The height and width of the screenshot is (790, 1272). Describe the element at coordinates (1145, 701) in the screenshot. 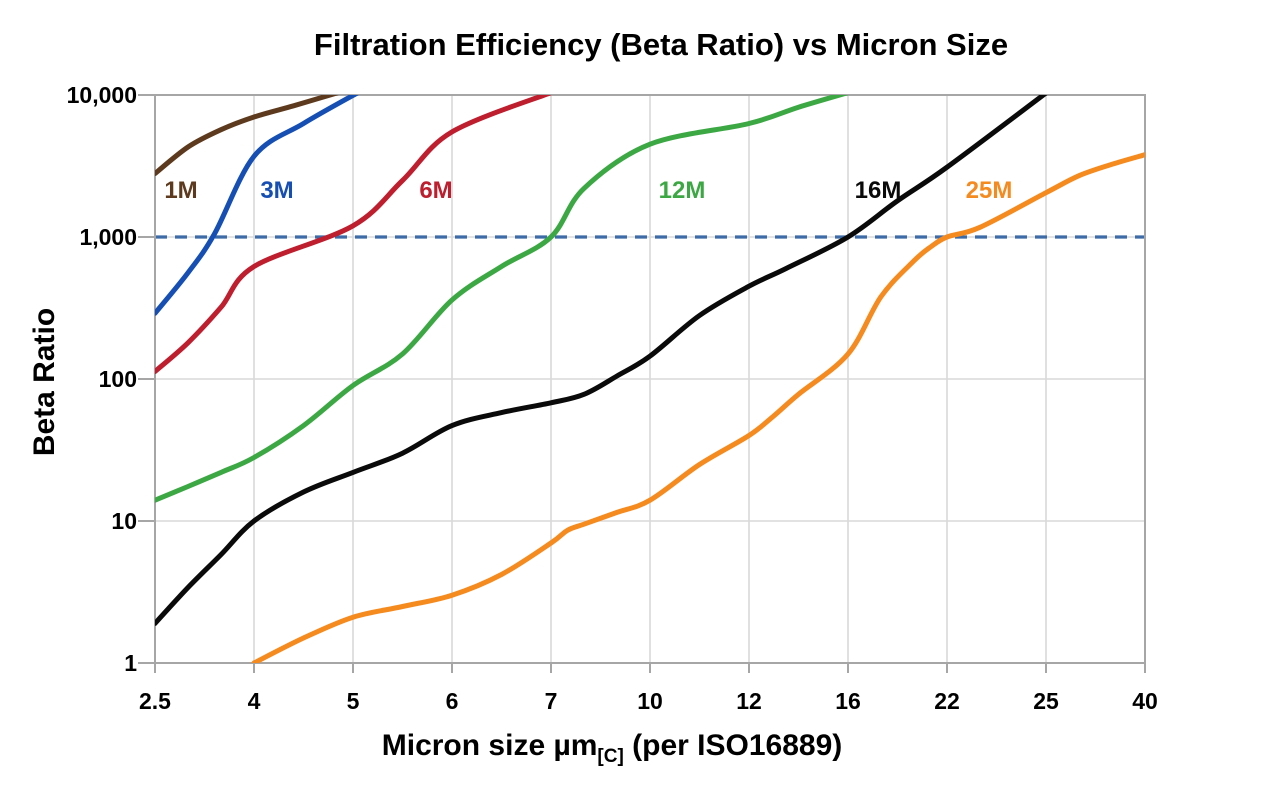

I see `x-tick-label: 40` at that location.